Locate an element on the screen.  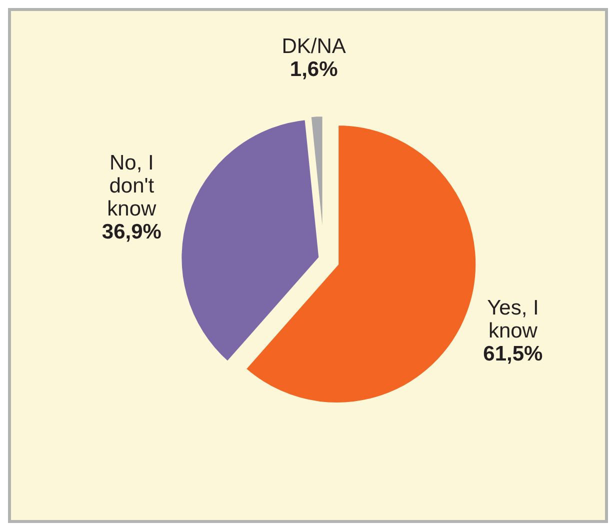
slice-label: DK/NA is located at coordinates (314, 46).